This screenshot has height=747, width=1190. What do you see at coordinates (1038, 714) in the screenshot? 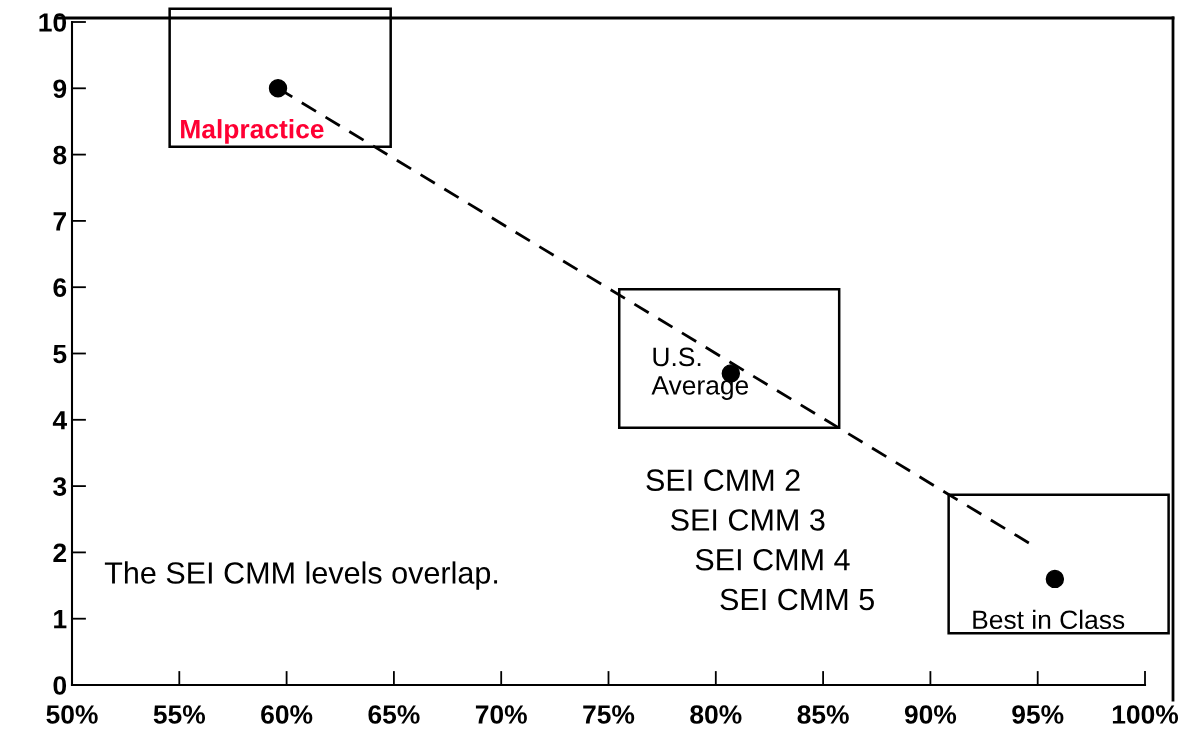
I see `x-tick-label: 95%` at bounding box center [1038, 714].